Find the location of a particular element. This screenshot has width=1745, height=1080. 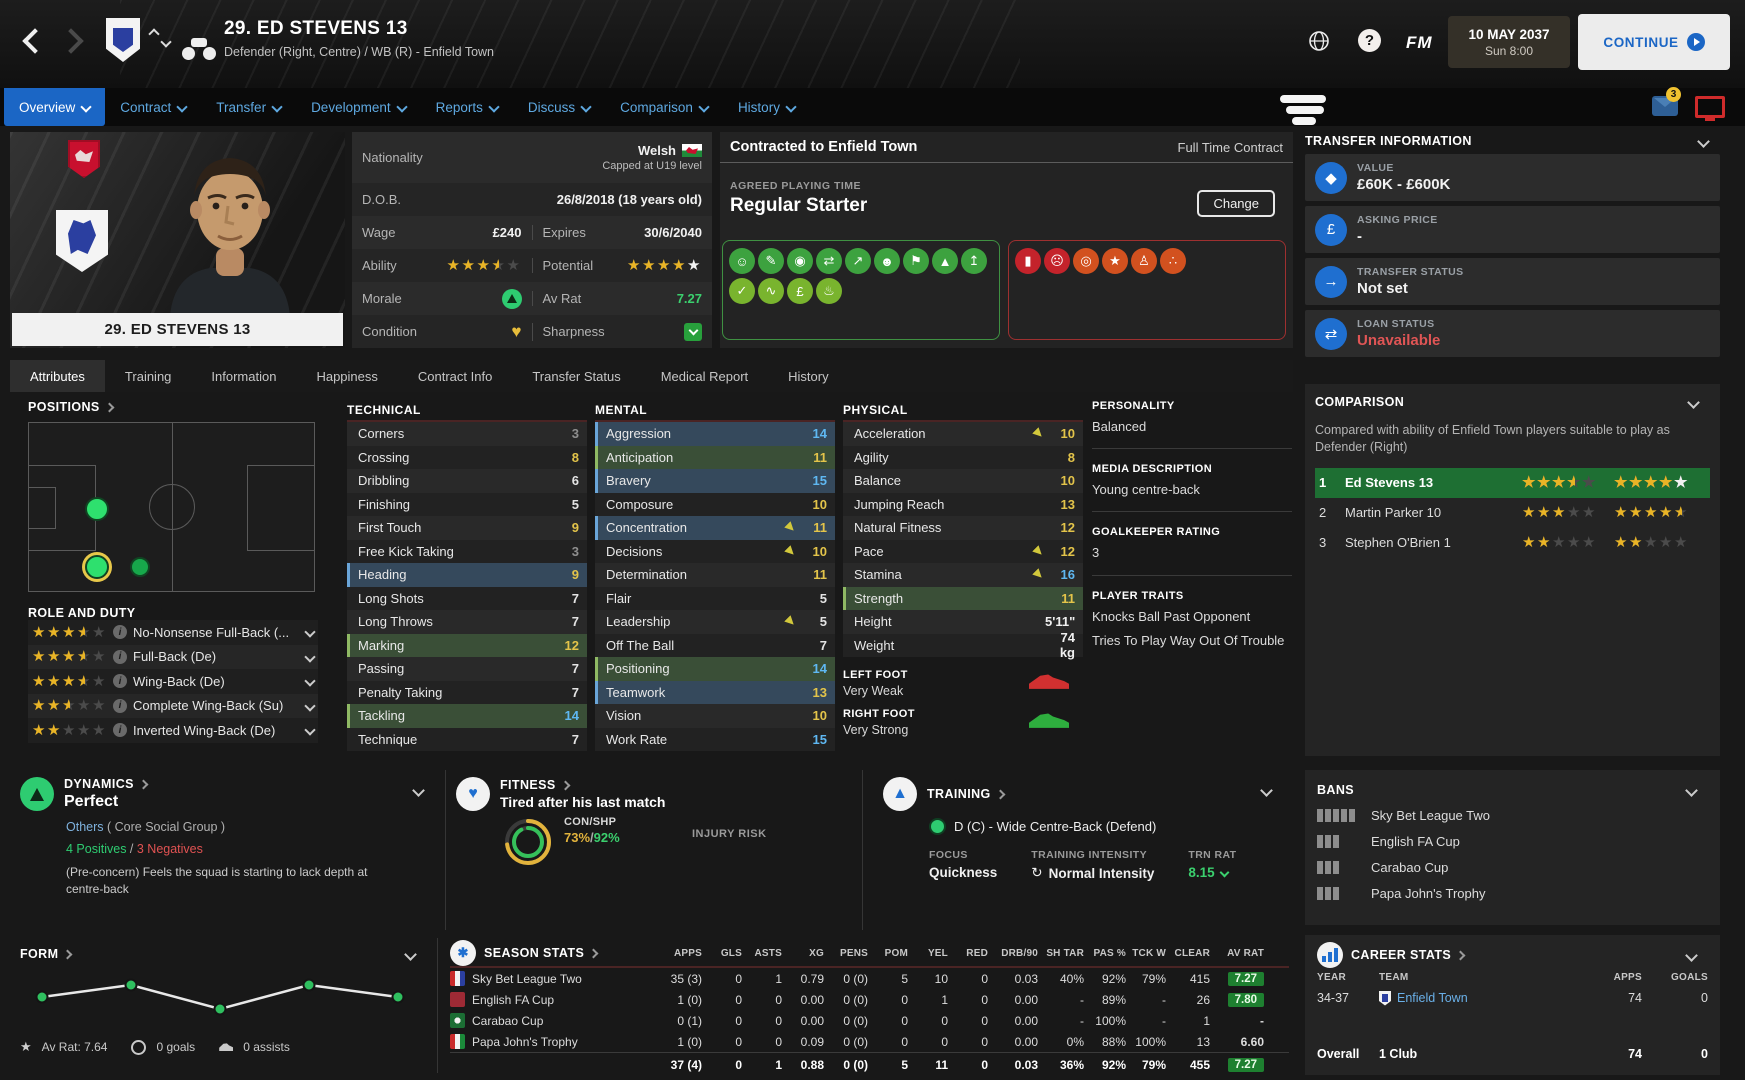

positions-title: POSITIONS is located at coordinates (173, 407).